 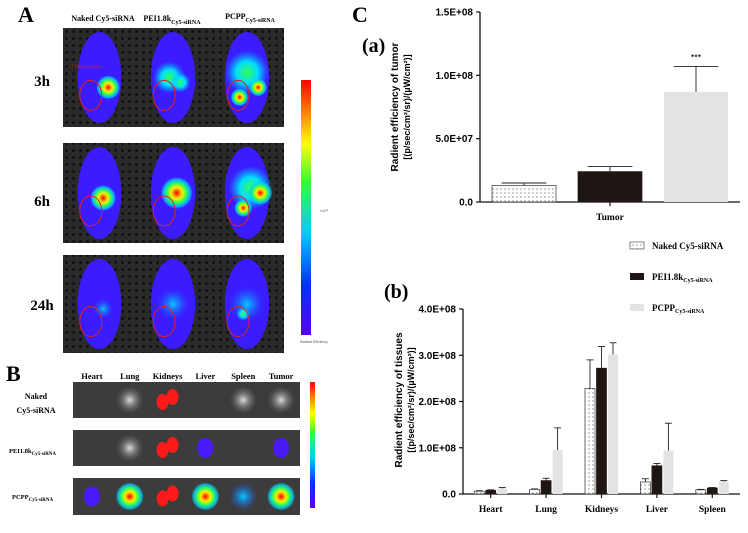 I want to click on chart-b-ylabel-1: Radient efficiency of tissues, so click(x=399, y=399).